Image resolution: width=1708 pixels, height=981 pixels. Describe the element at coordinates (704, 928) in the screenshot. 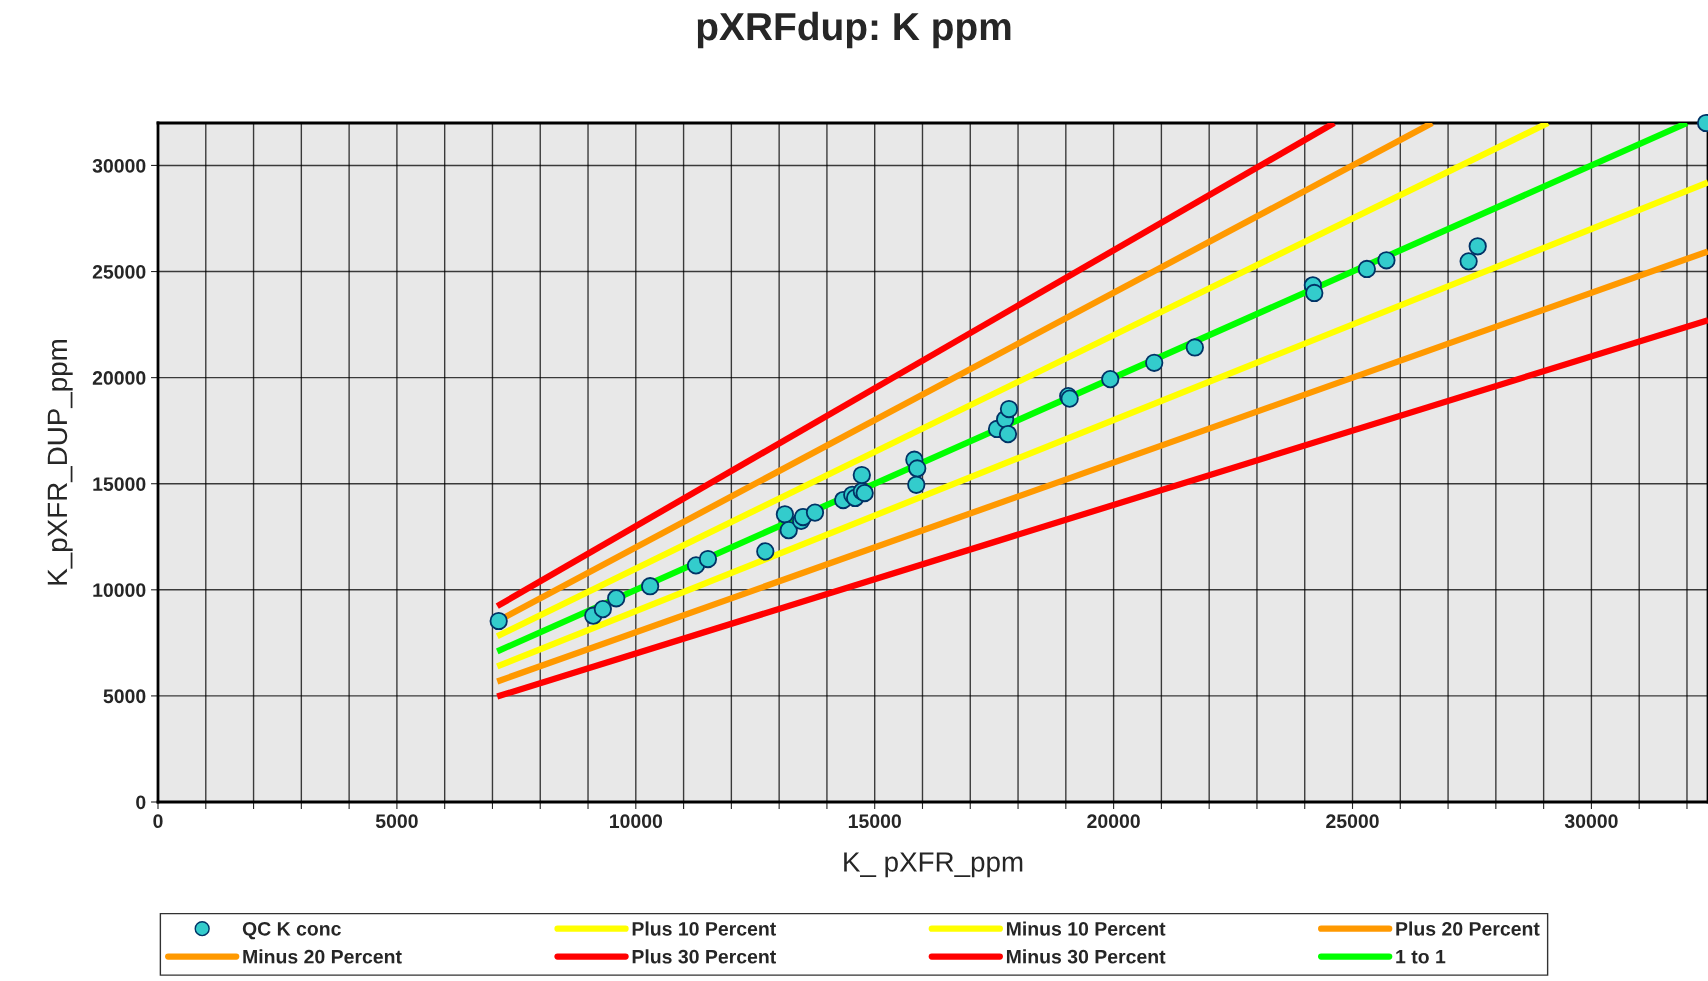

I see `legend-label: Plus 10 Percent` at that location.